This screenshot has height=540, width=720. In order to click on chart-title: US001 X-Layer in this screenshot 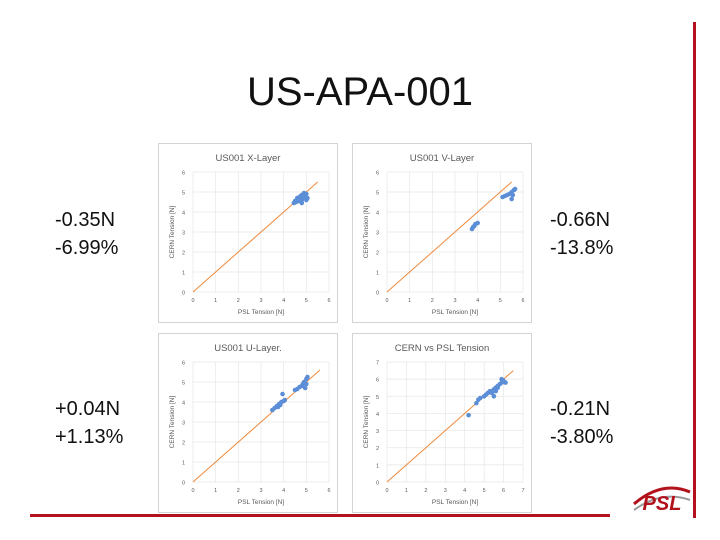, I will do `click(248, 158)`.